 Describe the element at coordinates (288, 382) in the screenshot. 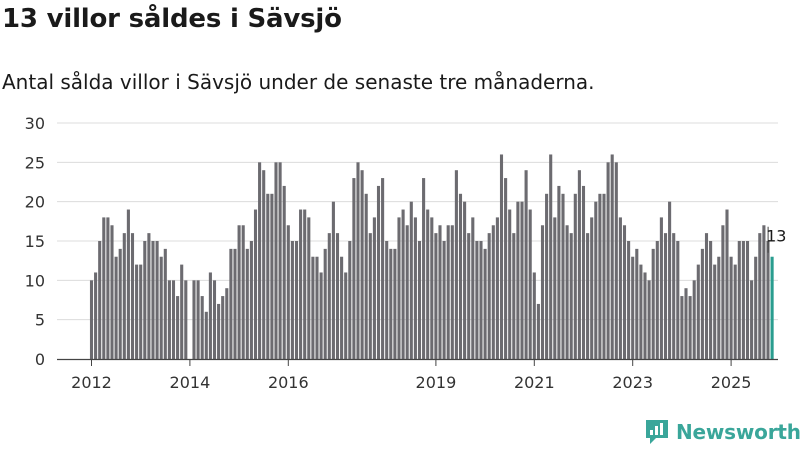

I see `x-tick-label: 2016` at that location.